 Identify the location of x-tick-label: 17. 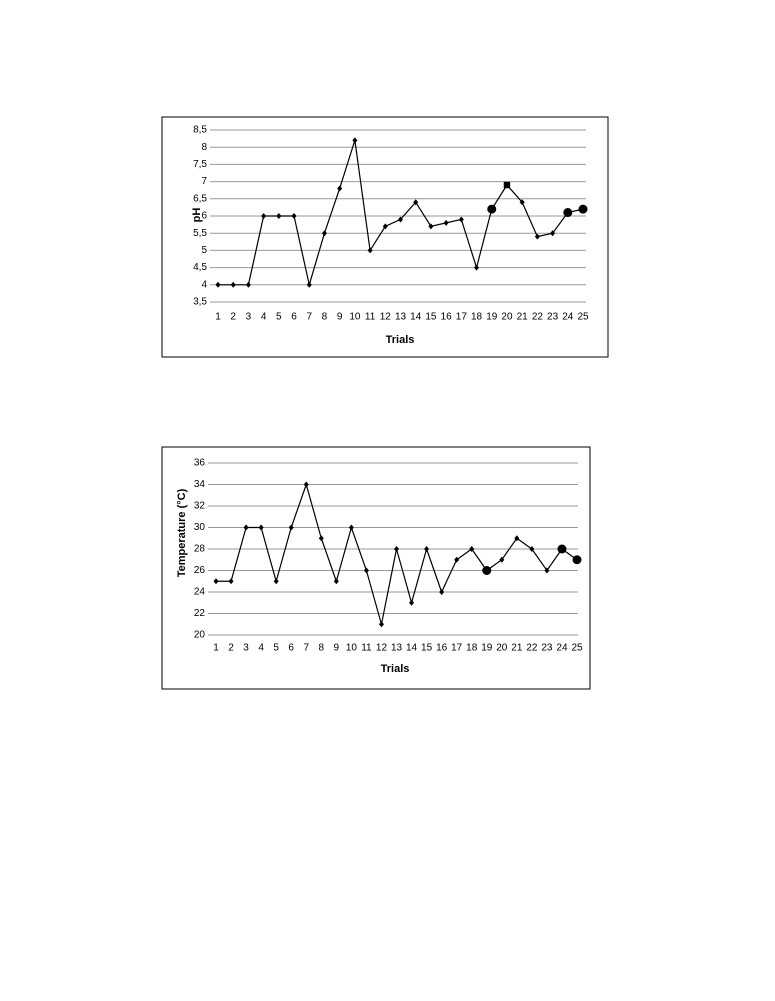
(462, 317).